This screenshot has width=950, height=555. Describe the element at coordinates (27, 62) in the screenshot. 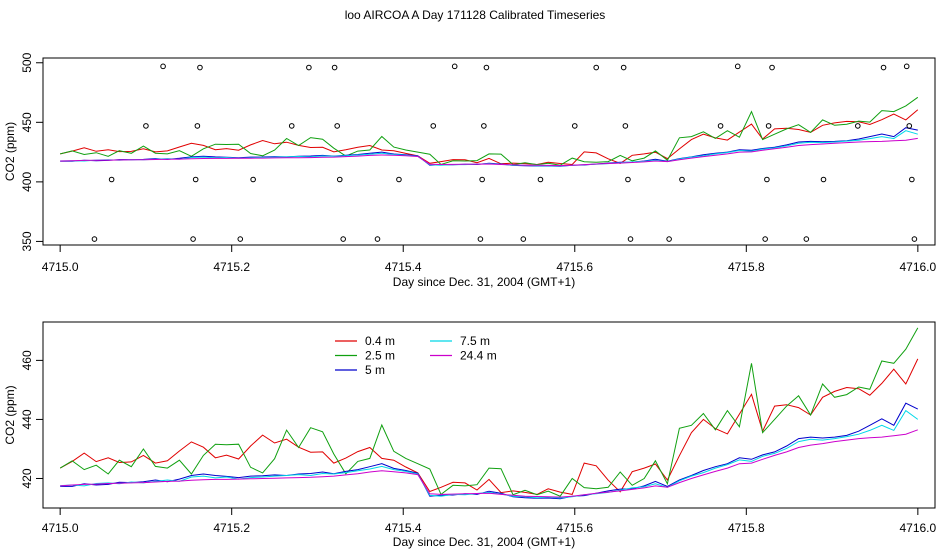

I see `y-tick-label: 500` at that location.